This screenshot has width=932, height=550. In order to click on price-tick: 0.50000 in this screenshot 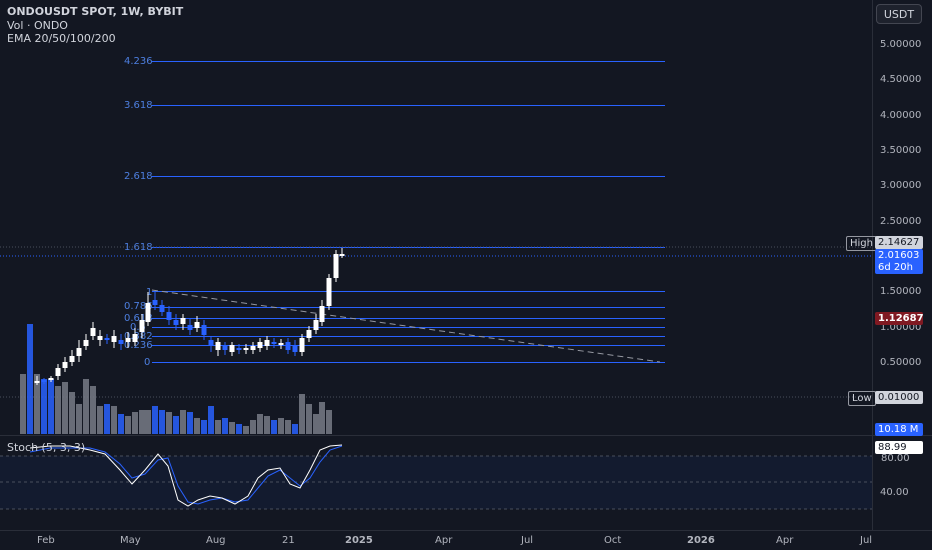, I will do `click(900, 362)`.